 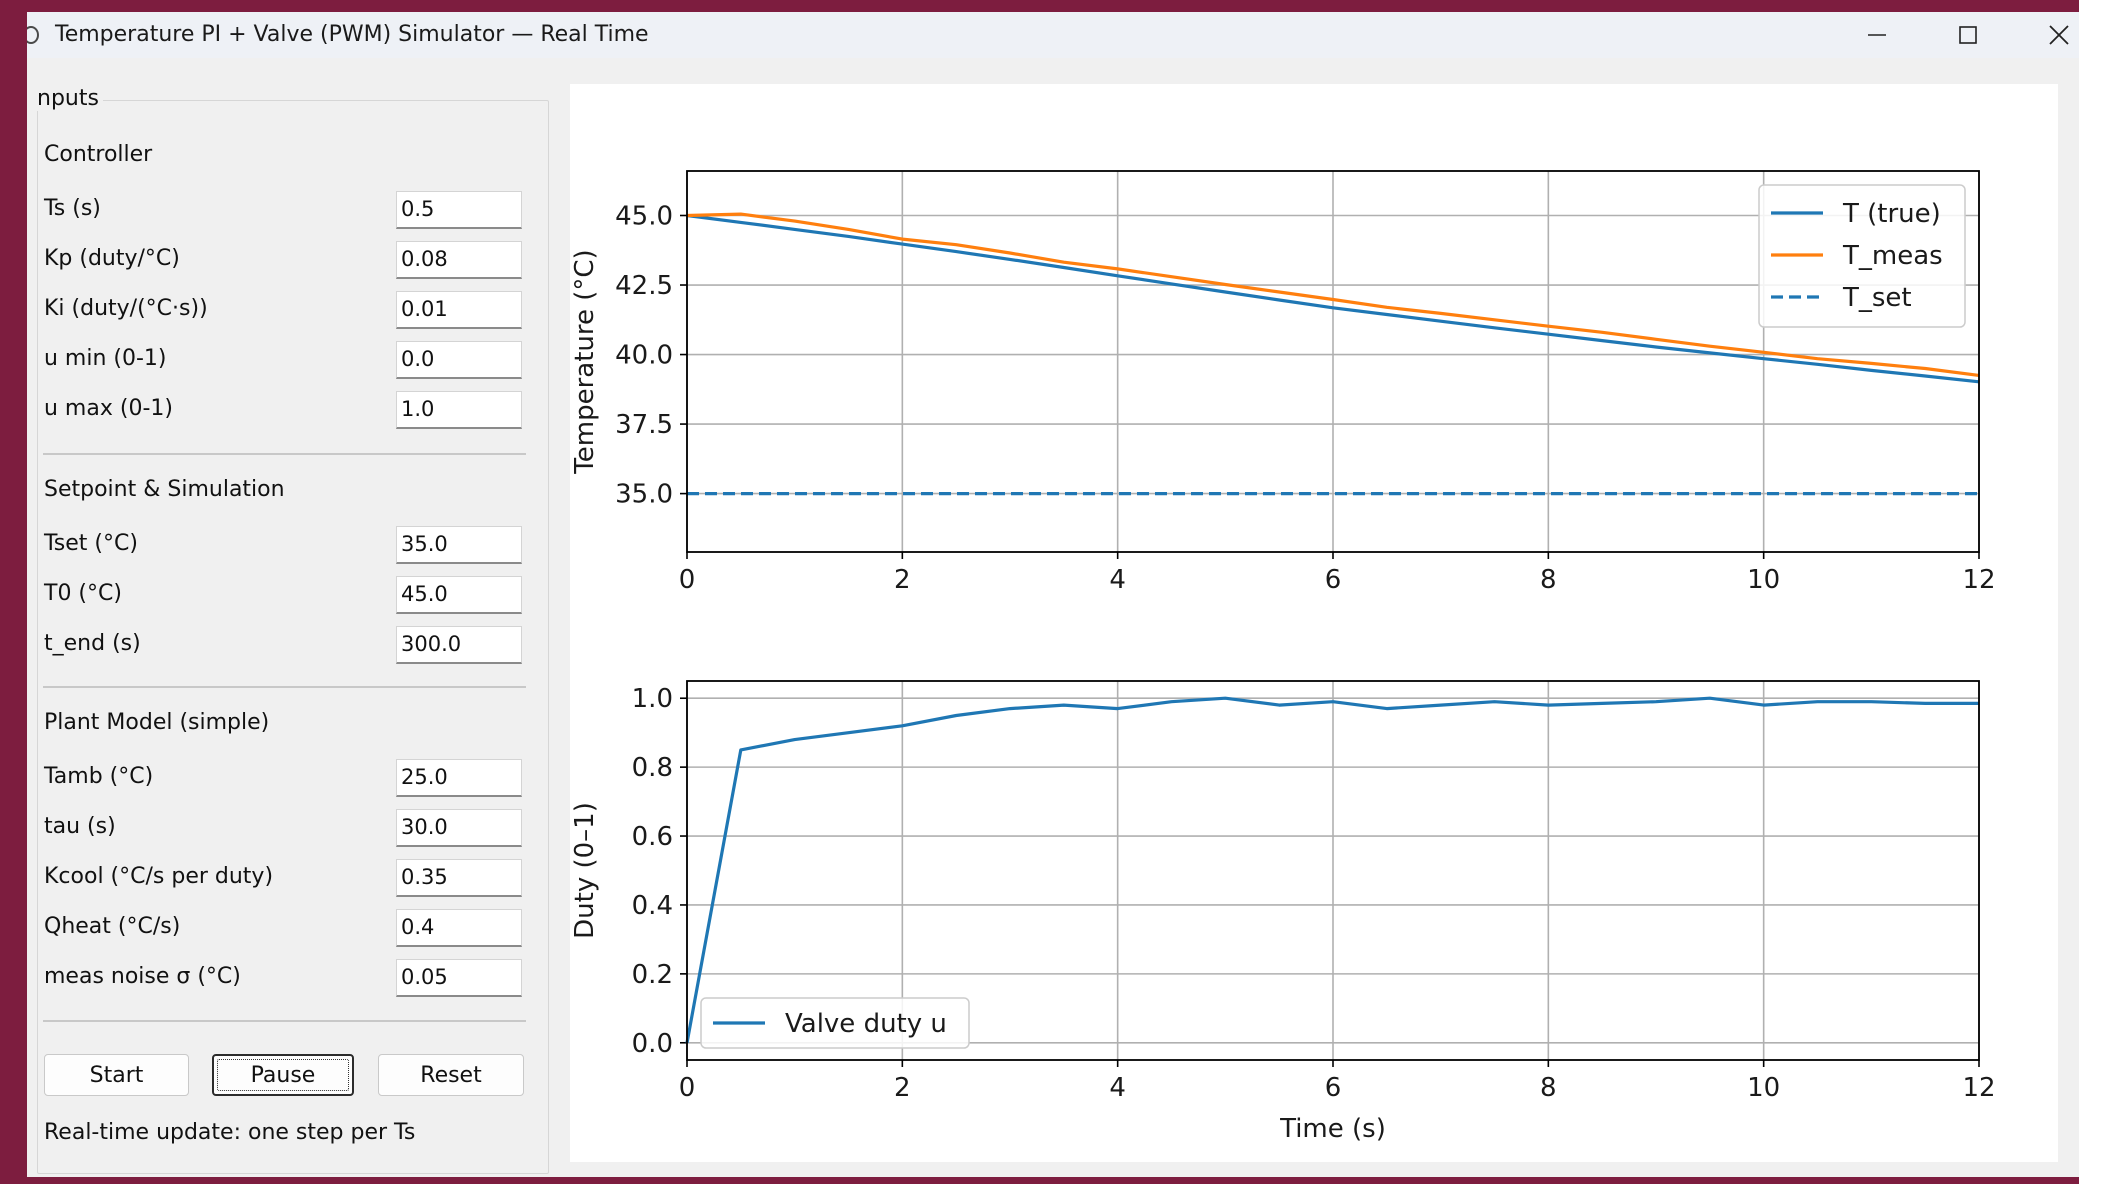 What do you see at coordinates (72, 208) in the screenshot?
I see `field-label-ts: Ts (s)` at bounding box center [72, 208].